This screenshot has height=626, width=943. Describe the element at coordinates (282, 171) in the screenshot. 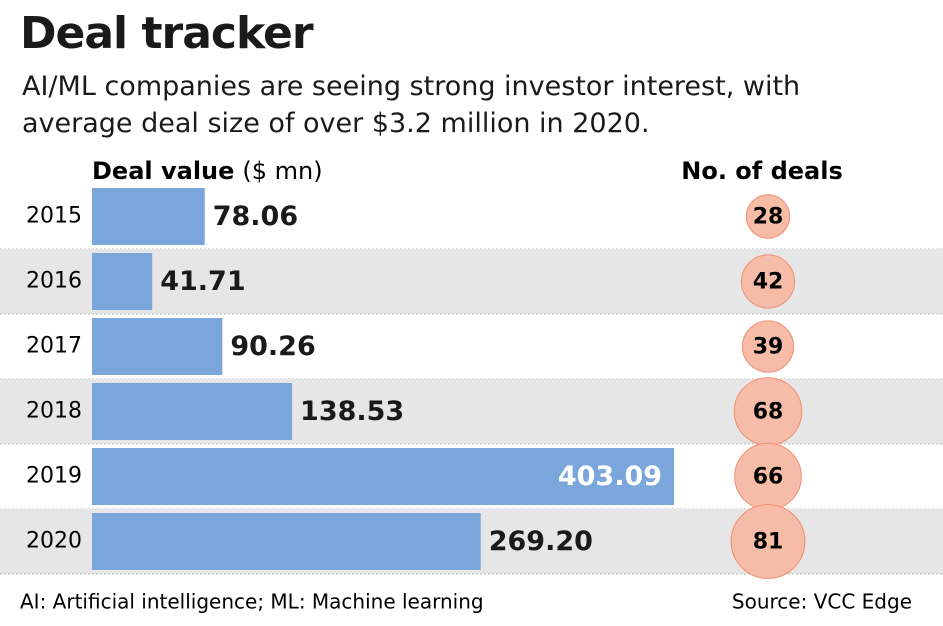

I see `axis-unit: ($ mn)` at that location.